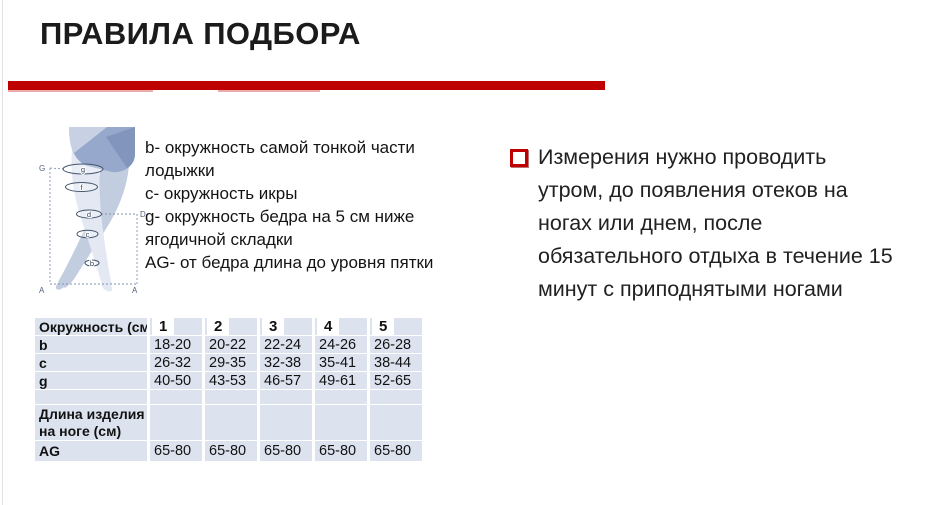 This screenshot has height=505, width=928. Describe the element at coordinates (397, 345) in the screenshot. I see `table-cell: 26-28` at that location.